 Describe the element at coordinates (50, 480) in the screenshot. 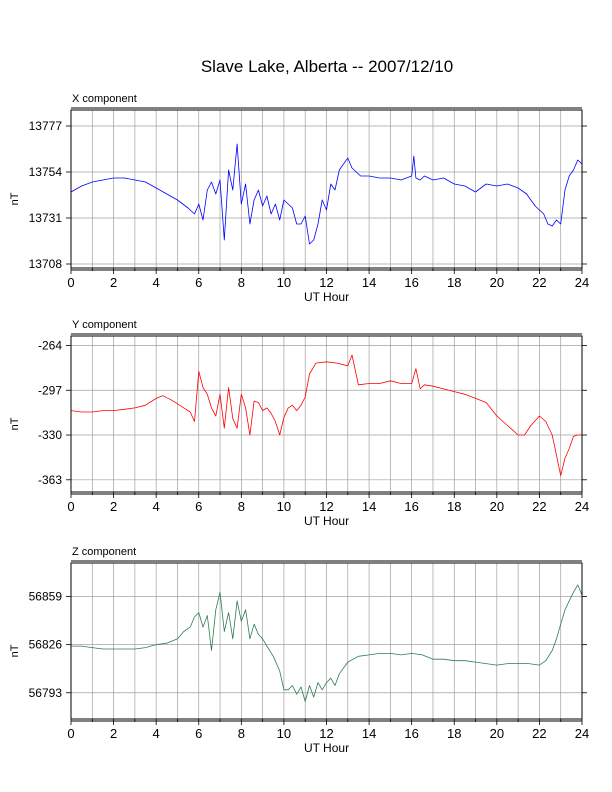

I see `y-tick-label: -363` at that location.